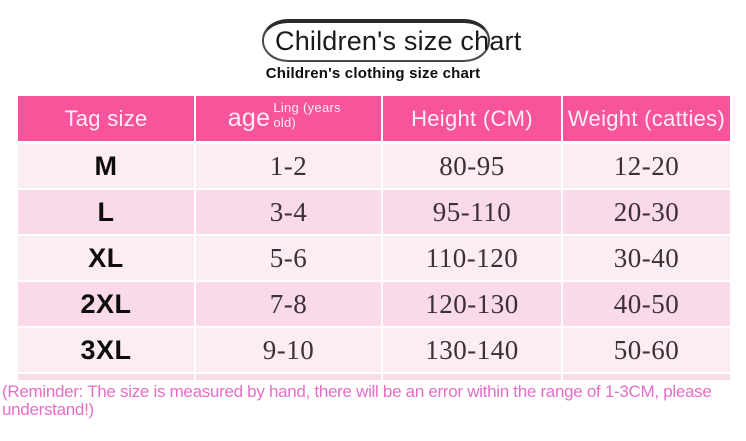 This screenshot has height=441, width=746. I want to click on header-age-label: age, so click(249, 118).